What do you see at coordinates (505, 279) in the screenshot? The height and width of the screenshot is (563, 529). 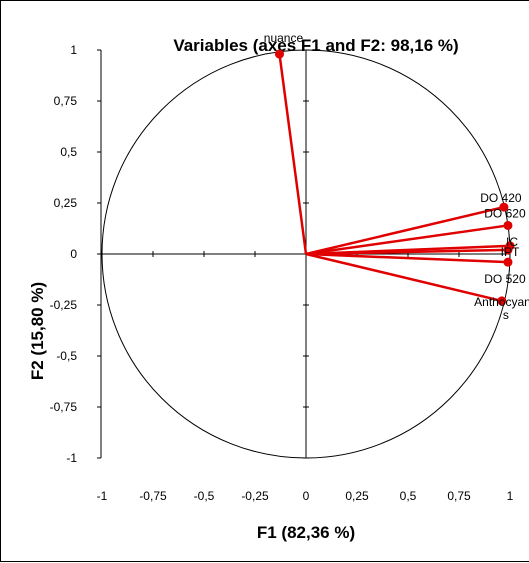 I see `point-label: DO 520` at bounding box center [505, 279].